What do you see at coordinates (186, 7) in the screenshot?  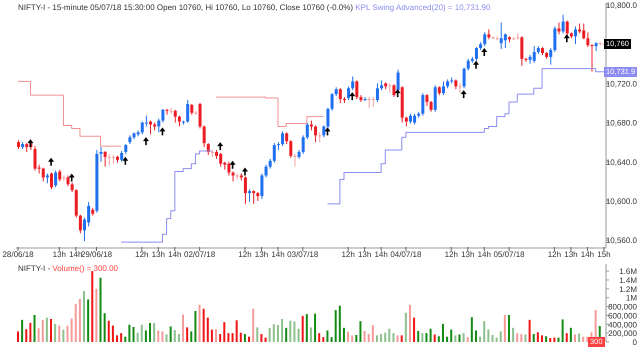 I see `chart-title: NIFTY-I - 15-minute 05/07/18 15:30:00 Open 10760, Hi 10760, Lo 10760, Close 10760 (-0.0%)` at bounding box center [186, 7].